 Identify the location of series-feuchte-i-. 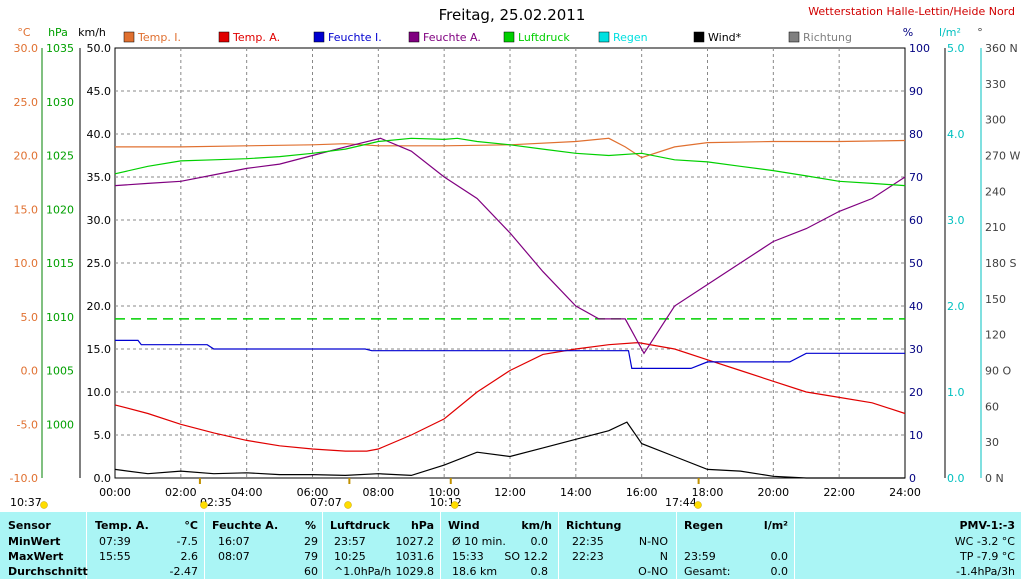
(510, 354).